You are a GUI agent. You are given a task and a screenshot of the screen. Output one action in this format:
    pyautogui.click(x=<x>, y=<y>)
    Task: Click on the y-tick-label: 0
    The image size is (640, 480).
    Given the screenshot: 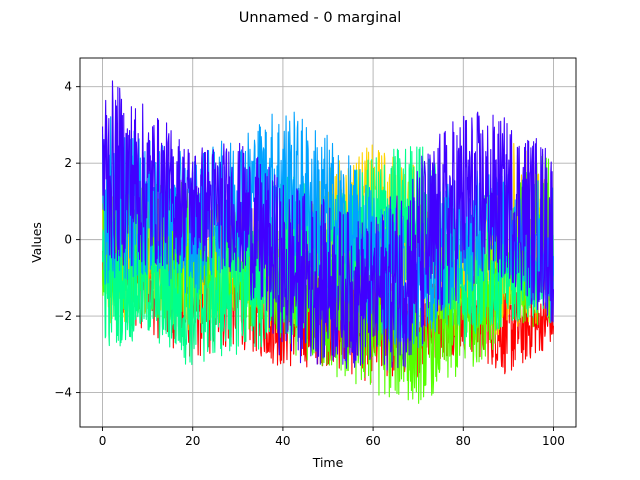 What is the action you would take?
    pyautogui.click(x=68, y=240)
    